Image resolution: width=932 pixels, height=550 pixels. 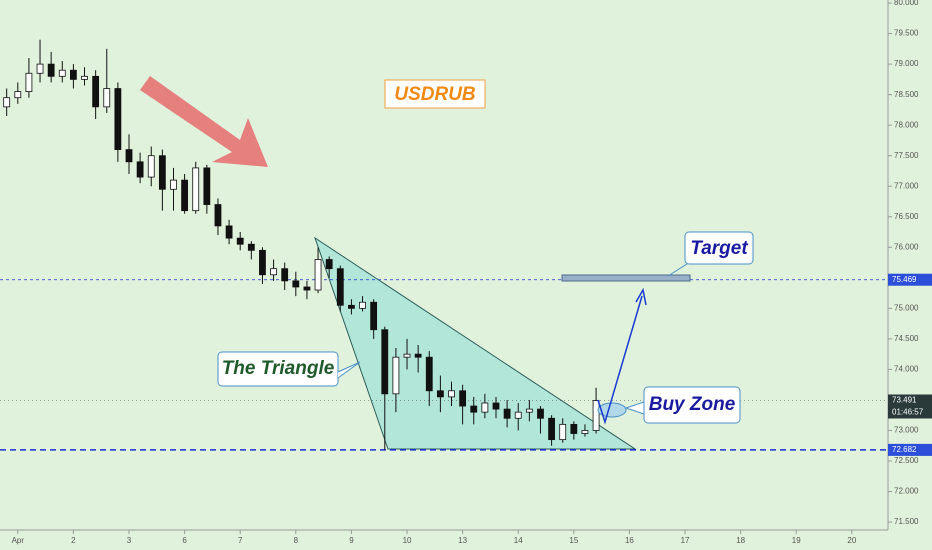 I want to click on target-zone, so click(x=626, y=278).